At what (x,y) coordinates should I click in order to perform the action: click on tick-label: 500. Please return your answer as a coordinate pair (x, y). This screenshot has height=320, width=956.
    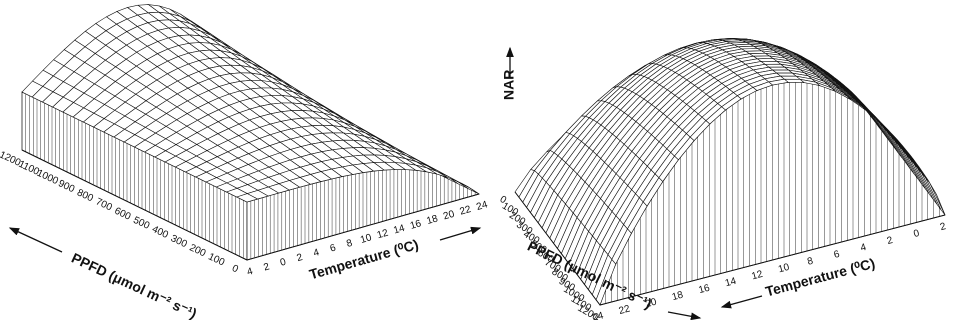
    Looking at the image, I should click on (141, 223).